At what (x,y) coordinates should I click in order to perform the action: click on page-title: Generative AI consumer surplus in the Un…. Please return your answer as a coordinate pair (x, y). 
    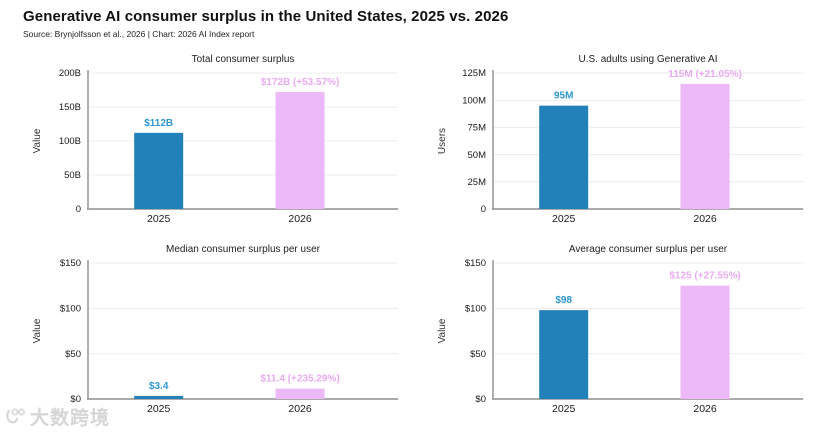
    Looking at the image, I should click on (266, 16).